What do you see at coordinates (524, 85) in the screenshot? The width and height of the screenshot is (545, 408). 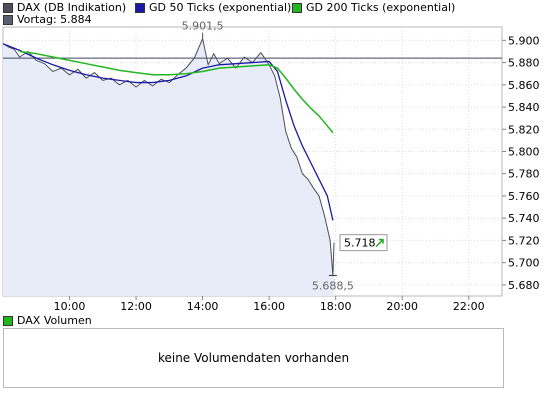 I see `y-tick-label: 5.860` at bounding box center [524, 85].